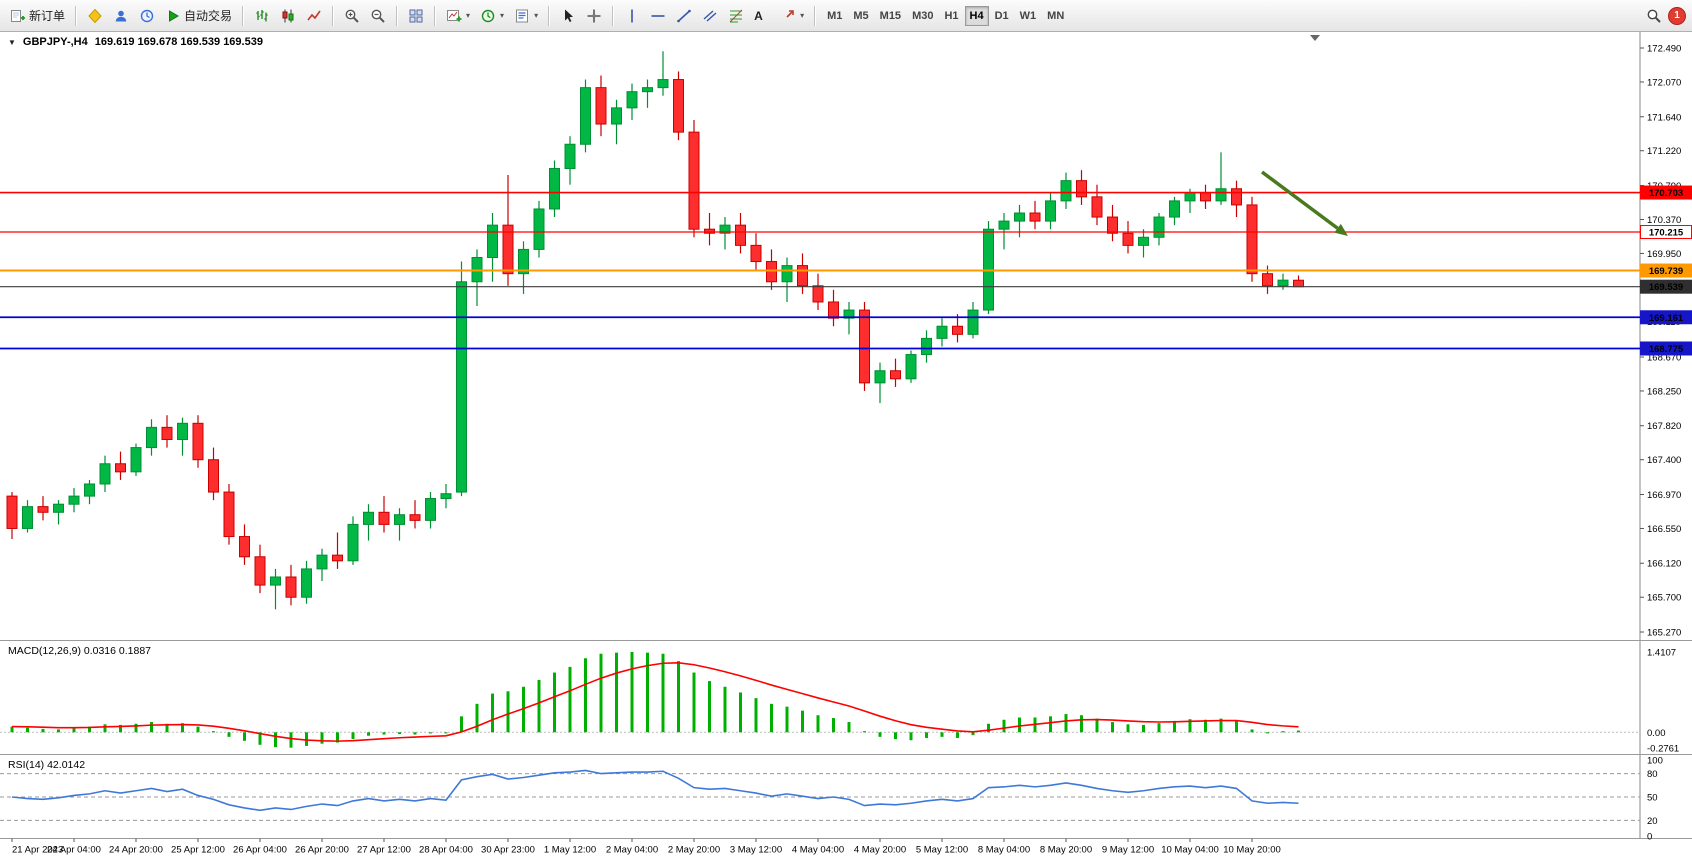  I want to click on arrows-button: ▾, so click(792, 16).